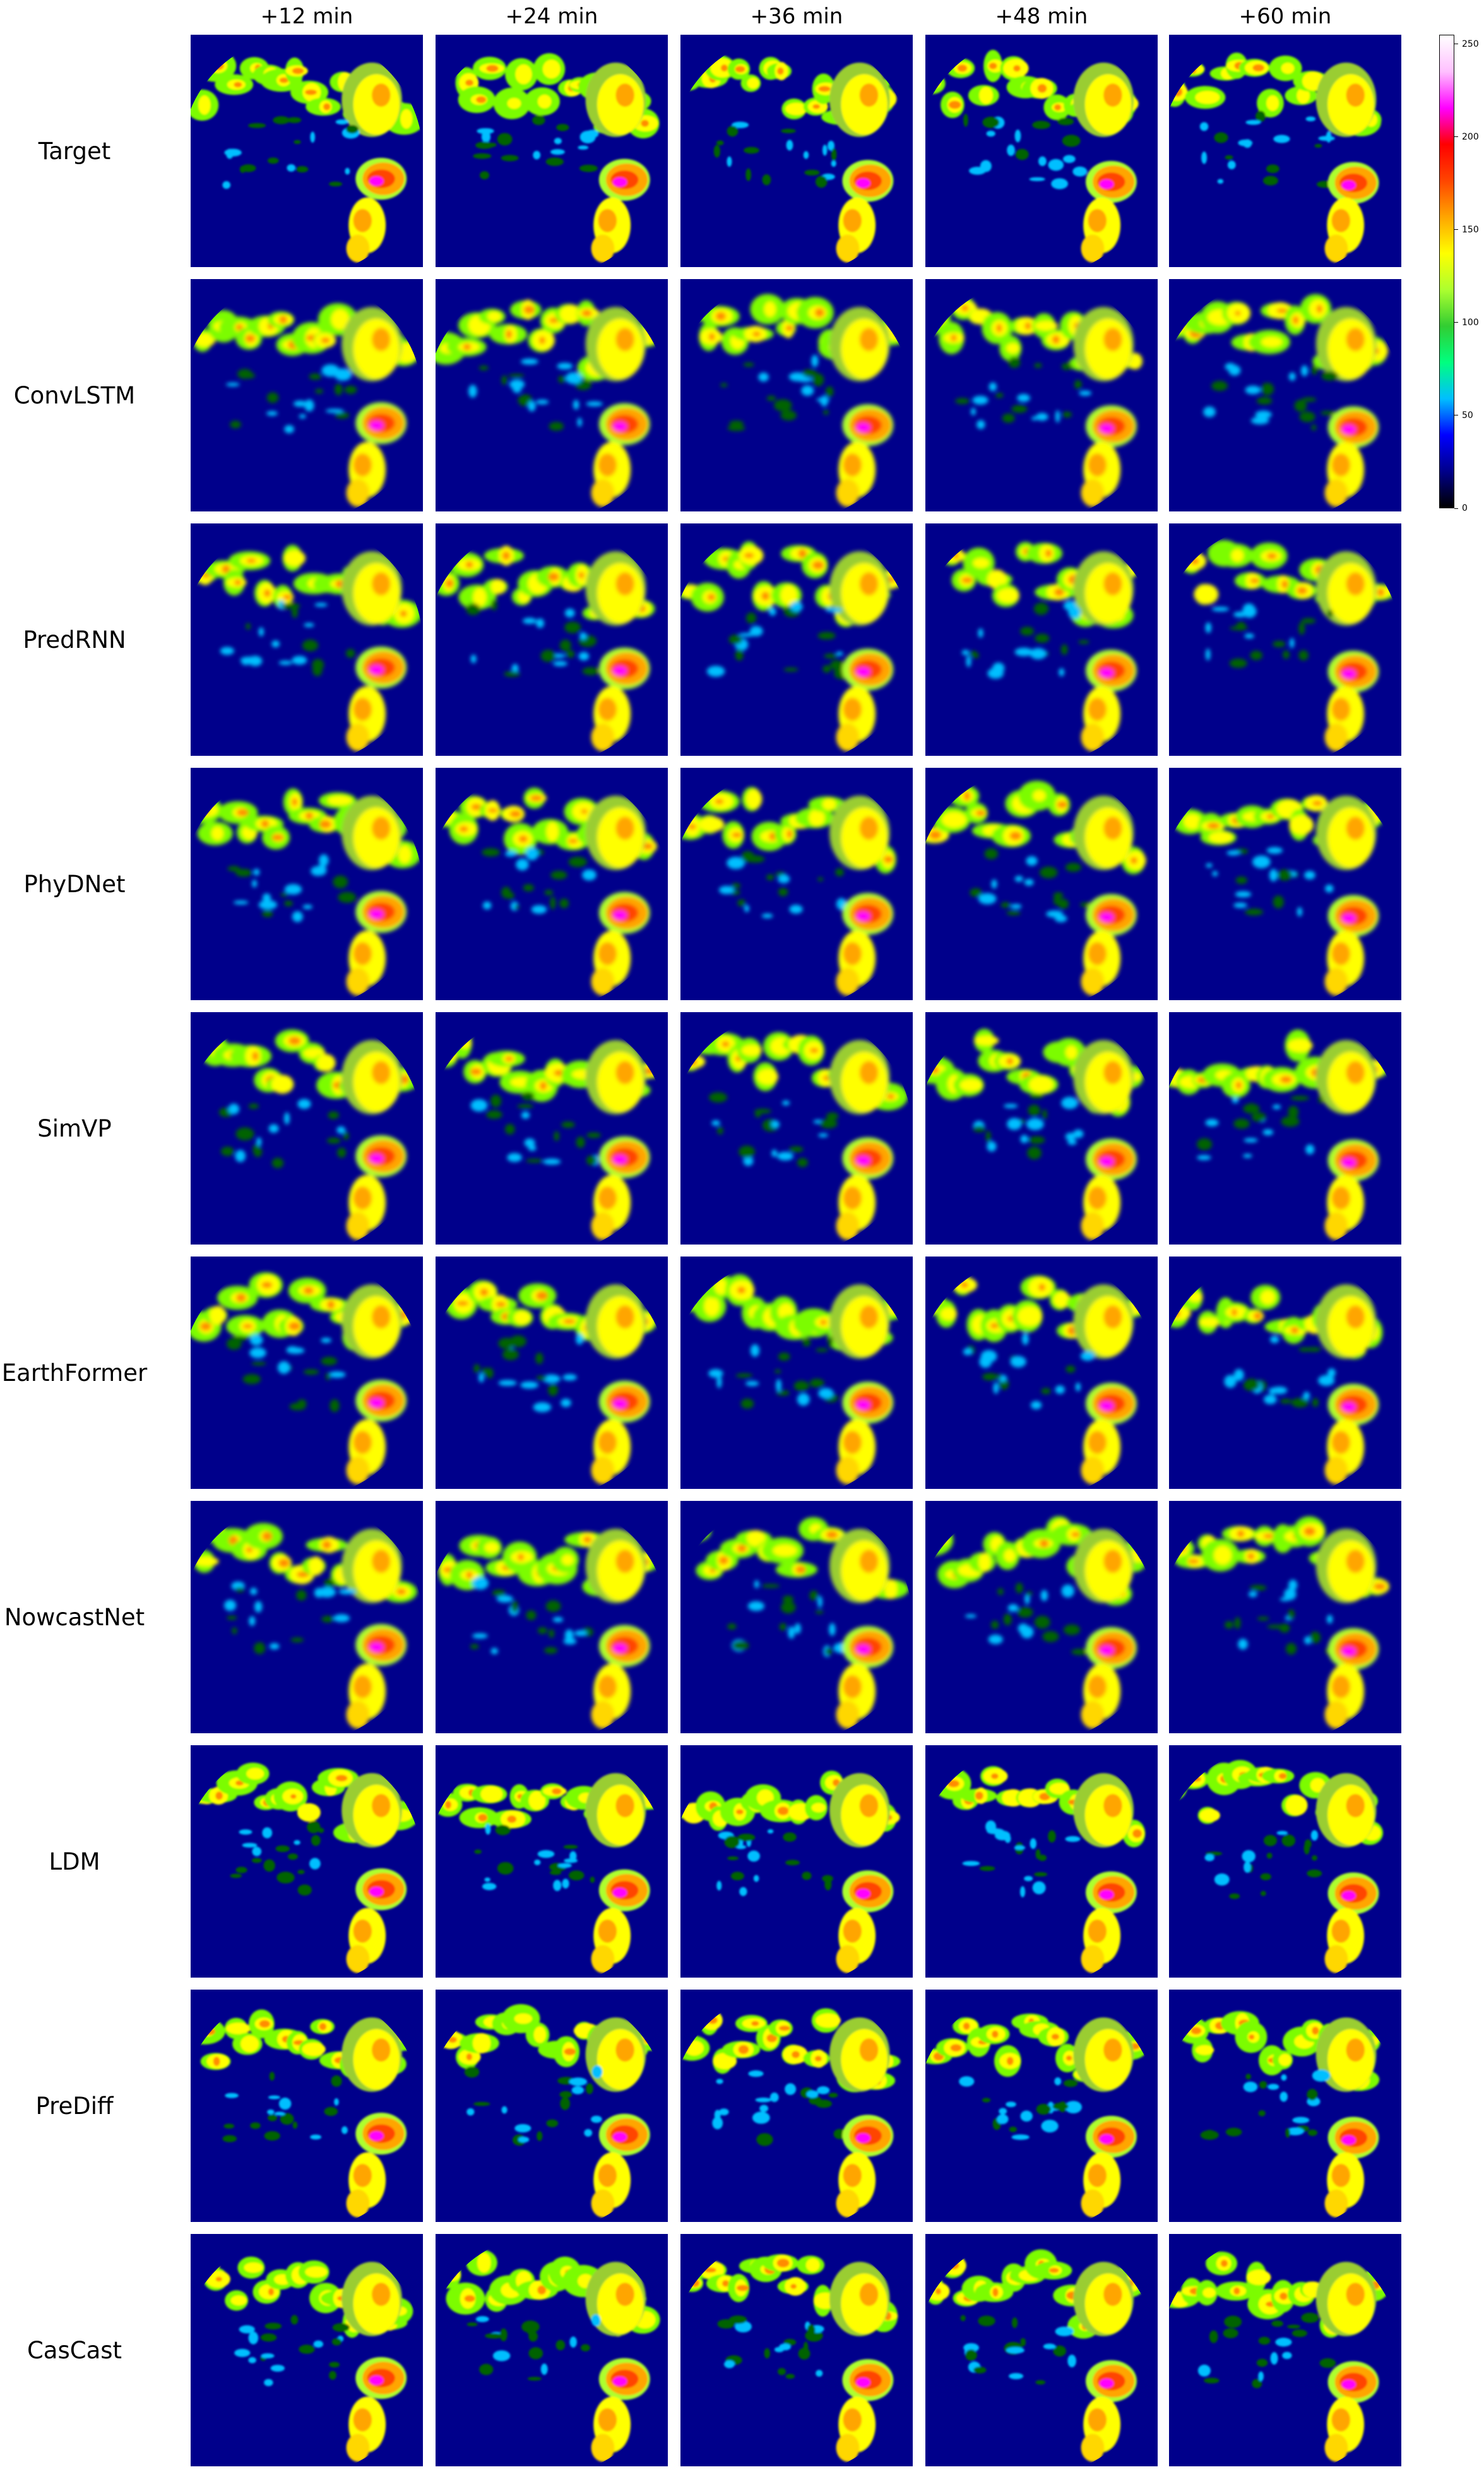 The width and height of the screenshot is (1484, 2472). Describe the element at coordinates (307, 1617) in the screenshot. I see `radar-panel` at that location.